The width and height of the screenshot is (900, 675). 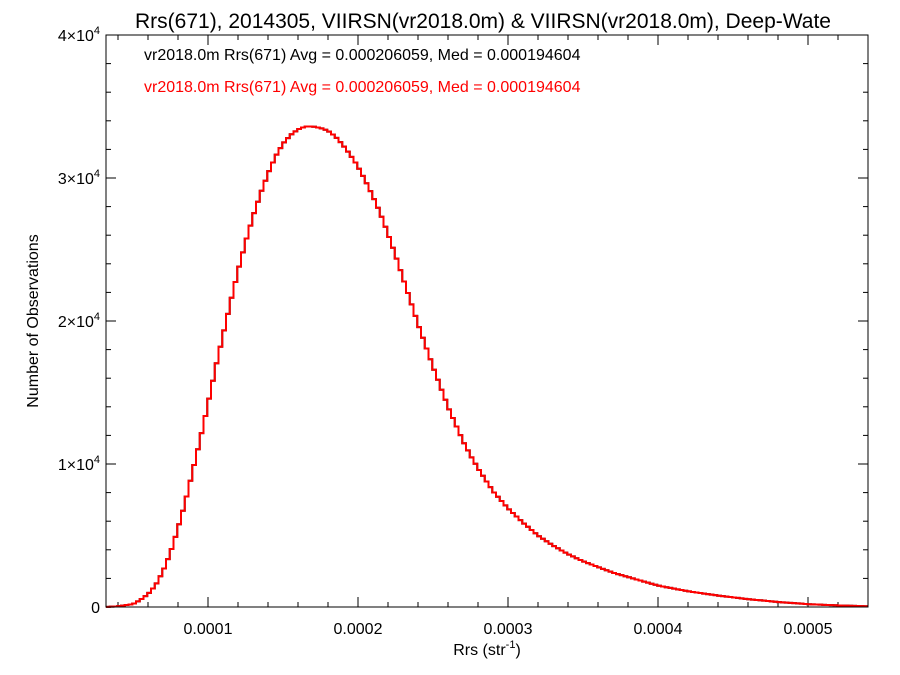 I want to click on y-tick-label: 0, so click(x=95, y=608).